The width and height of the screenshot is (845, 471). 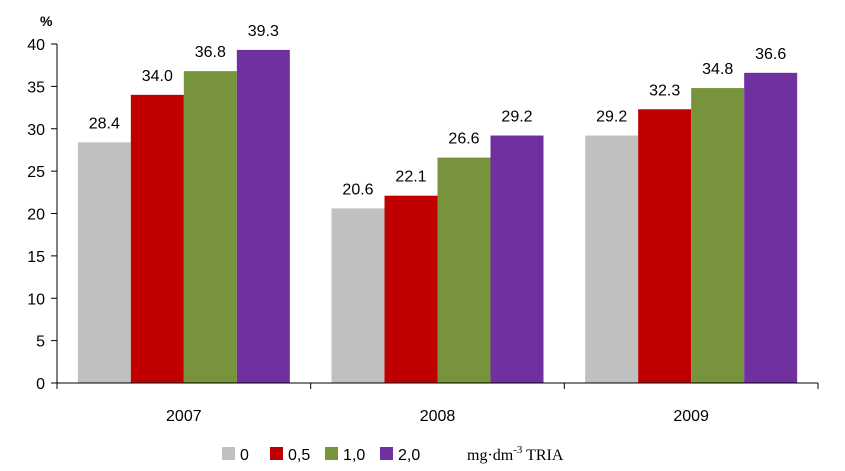 I want to click on y-tick-label: 10, so click(x=36, y=299).